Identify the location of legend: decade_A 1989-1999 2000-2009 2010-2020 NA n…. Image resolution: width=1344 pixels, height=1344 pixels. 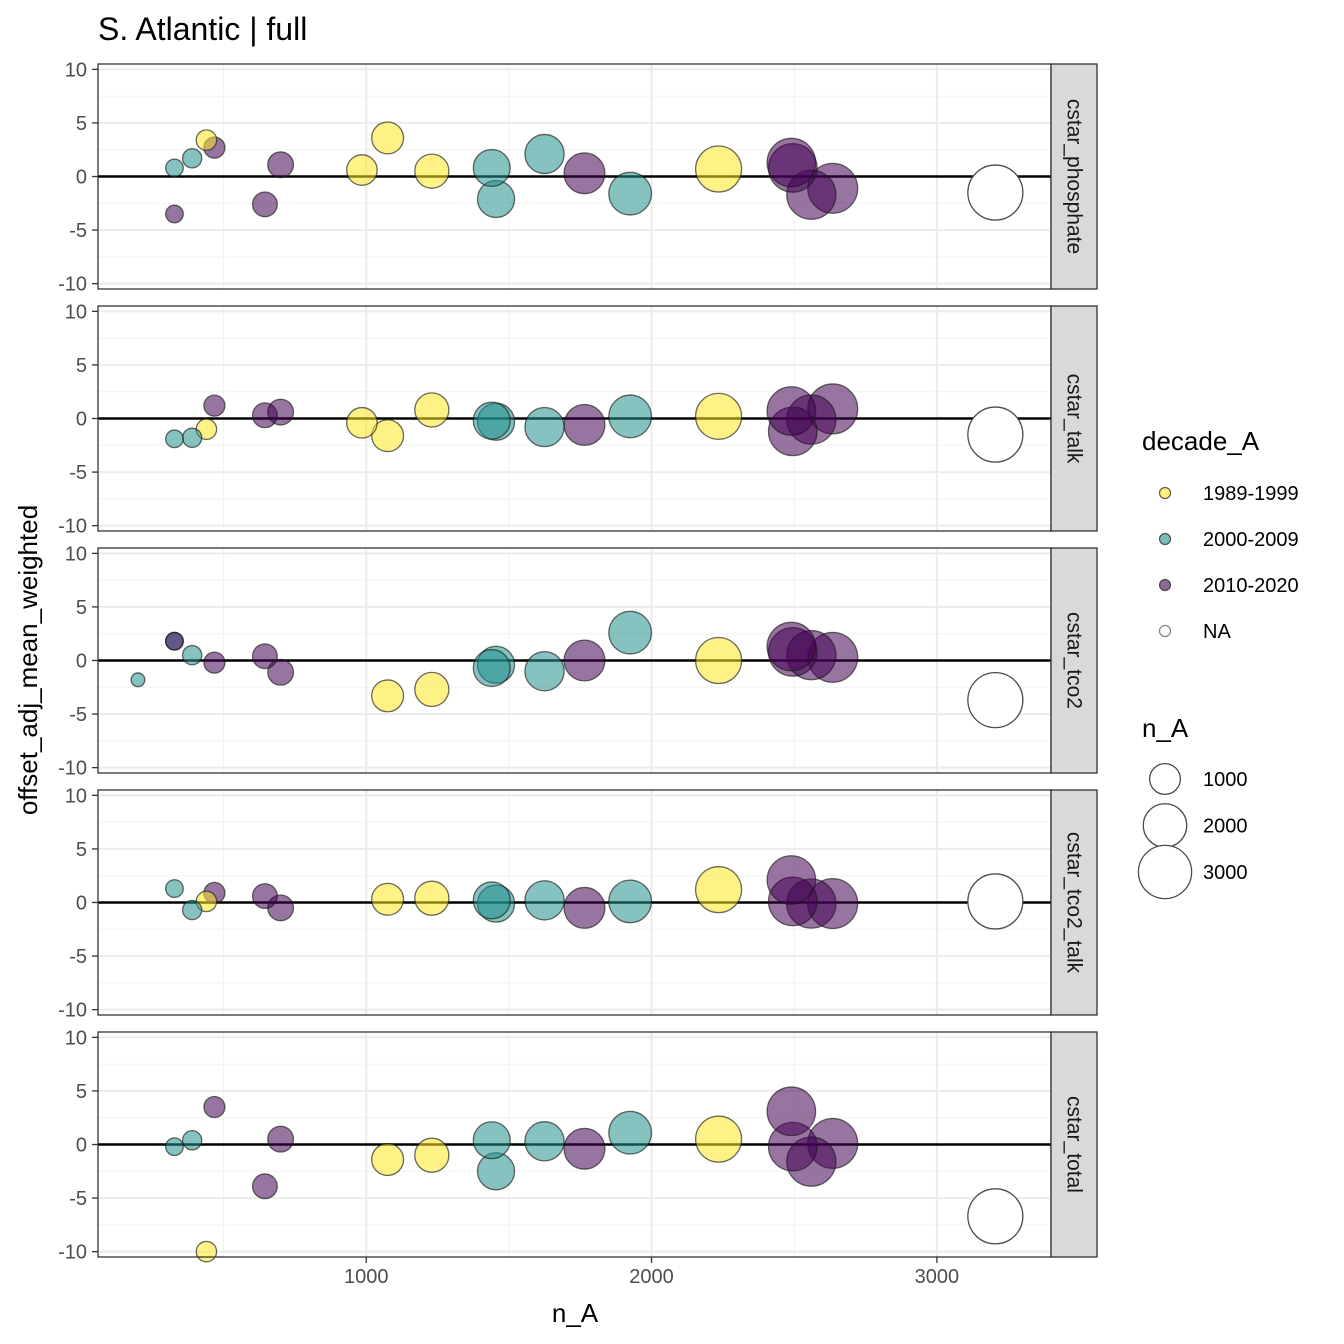
(1218, 663).